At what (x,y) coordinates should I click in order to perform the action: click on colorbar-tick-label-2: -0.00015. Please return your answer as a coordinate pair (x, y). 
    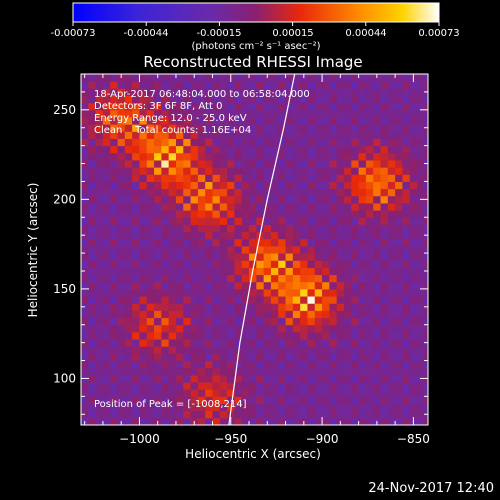
    Looking at the image, I should click on (219, 33).